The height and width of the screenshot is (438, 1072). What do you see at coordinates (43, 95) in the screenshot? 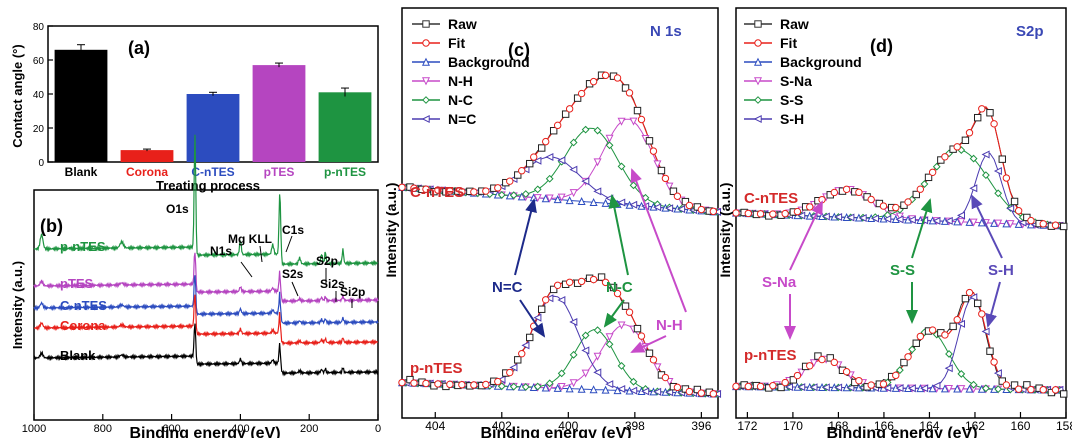
I see `panel-a-y-ticks: 0 20 40 60 80` at bounding box center [43, 95].